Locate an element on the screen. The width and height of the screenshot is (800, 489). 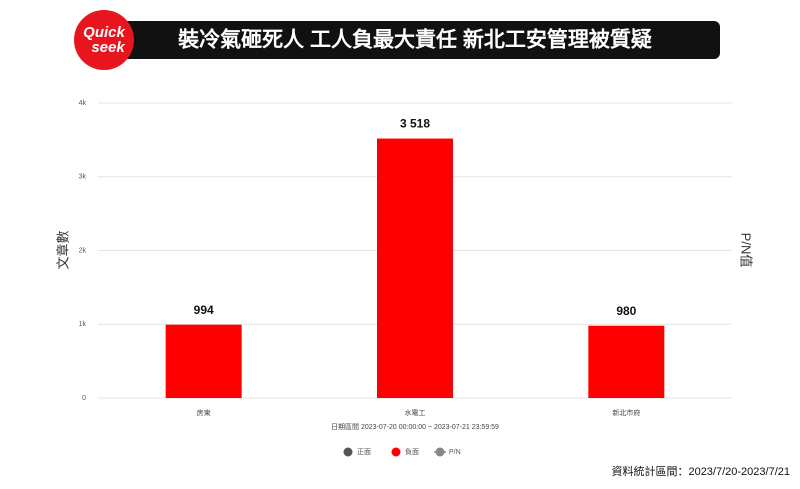
footnote: 資料統計區間：2023/7/20-2023/7/21 is located at coordinates (700, 471).